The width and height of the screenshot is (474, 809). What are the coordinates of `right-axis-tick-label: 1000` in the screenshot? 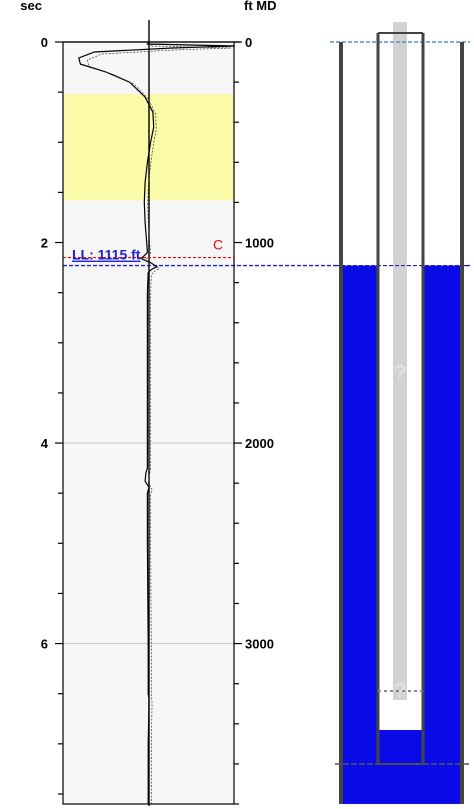 It's located at (259, 243).